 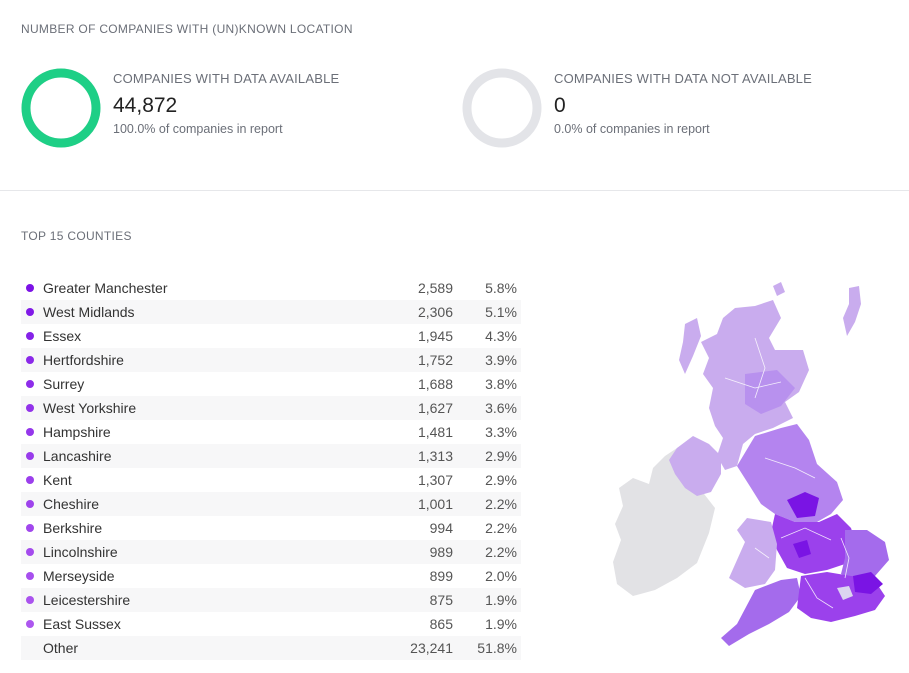 What do you see at coordinates (501, 288) in the screenshot?
I see `county-share: 5.8%` at bounding box center [501, 288].